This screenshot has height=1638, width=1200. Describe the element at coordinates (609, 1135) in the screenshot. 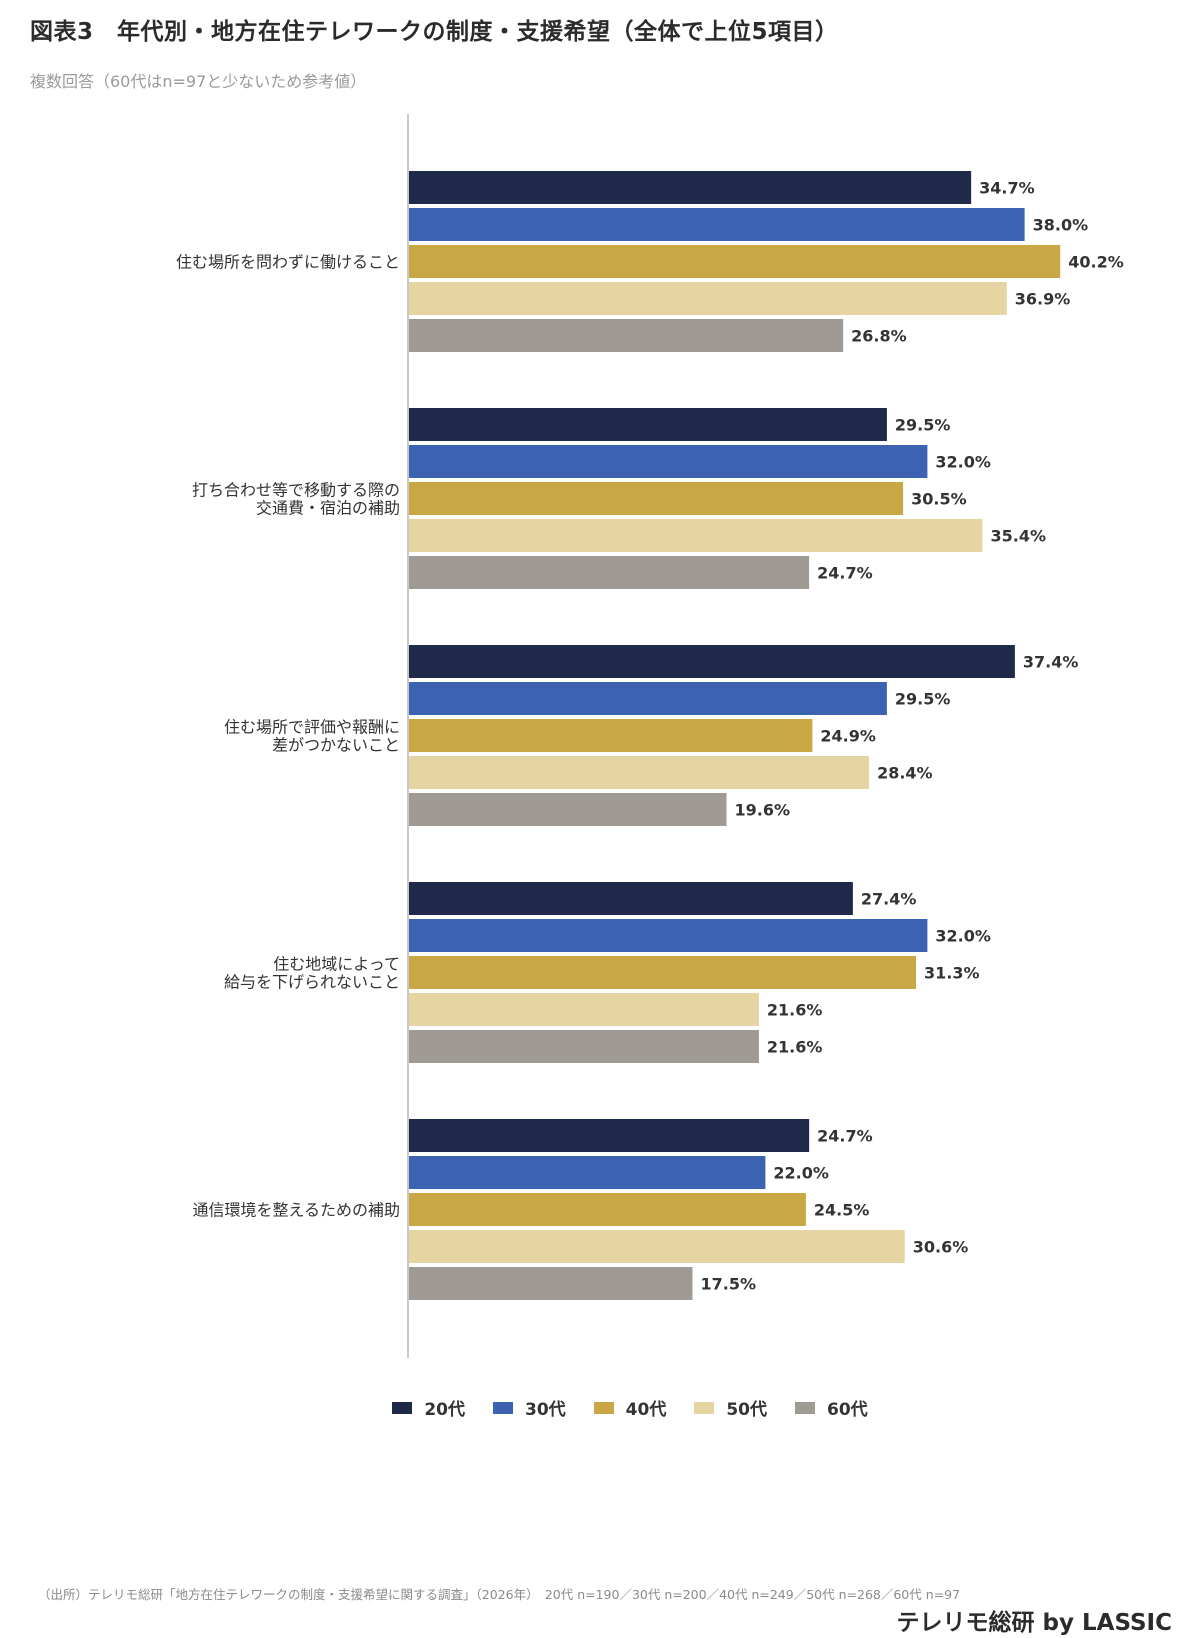

I see `bar-5-20代` at that location.